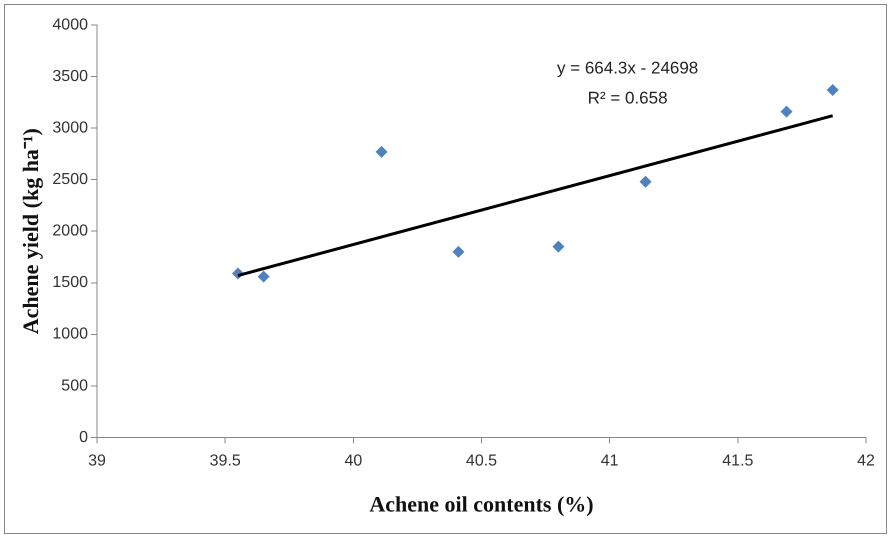 The width and height of the screenshot is (891, 538). Describe the element at coordinates (70, 25) in the screenshot. I see `y-tick-label: 4000` at that location.